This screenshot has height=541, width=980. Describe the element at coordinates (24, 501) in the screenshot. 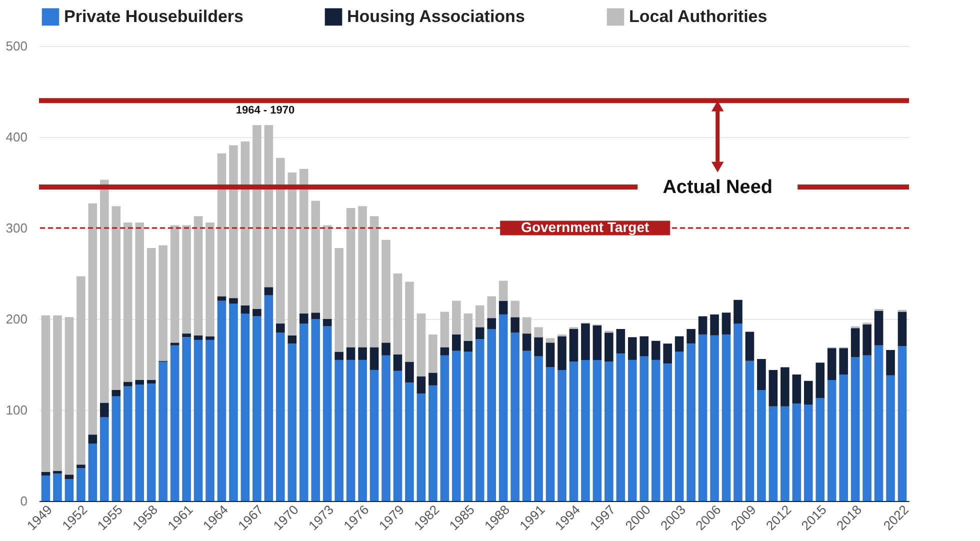

I see `y-tick-label: 0` at that location.